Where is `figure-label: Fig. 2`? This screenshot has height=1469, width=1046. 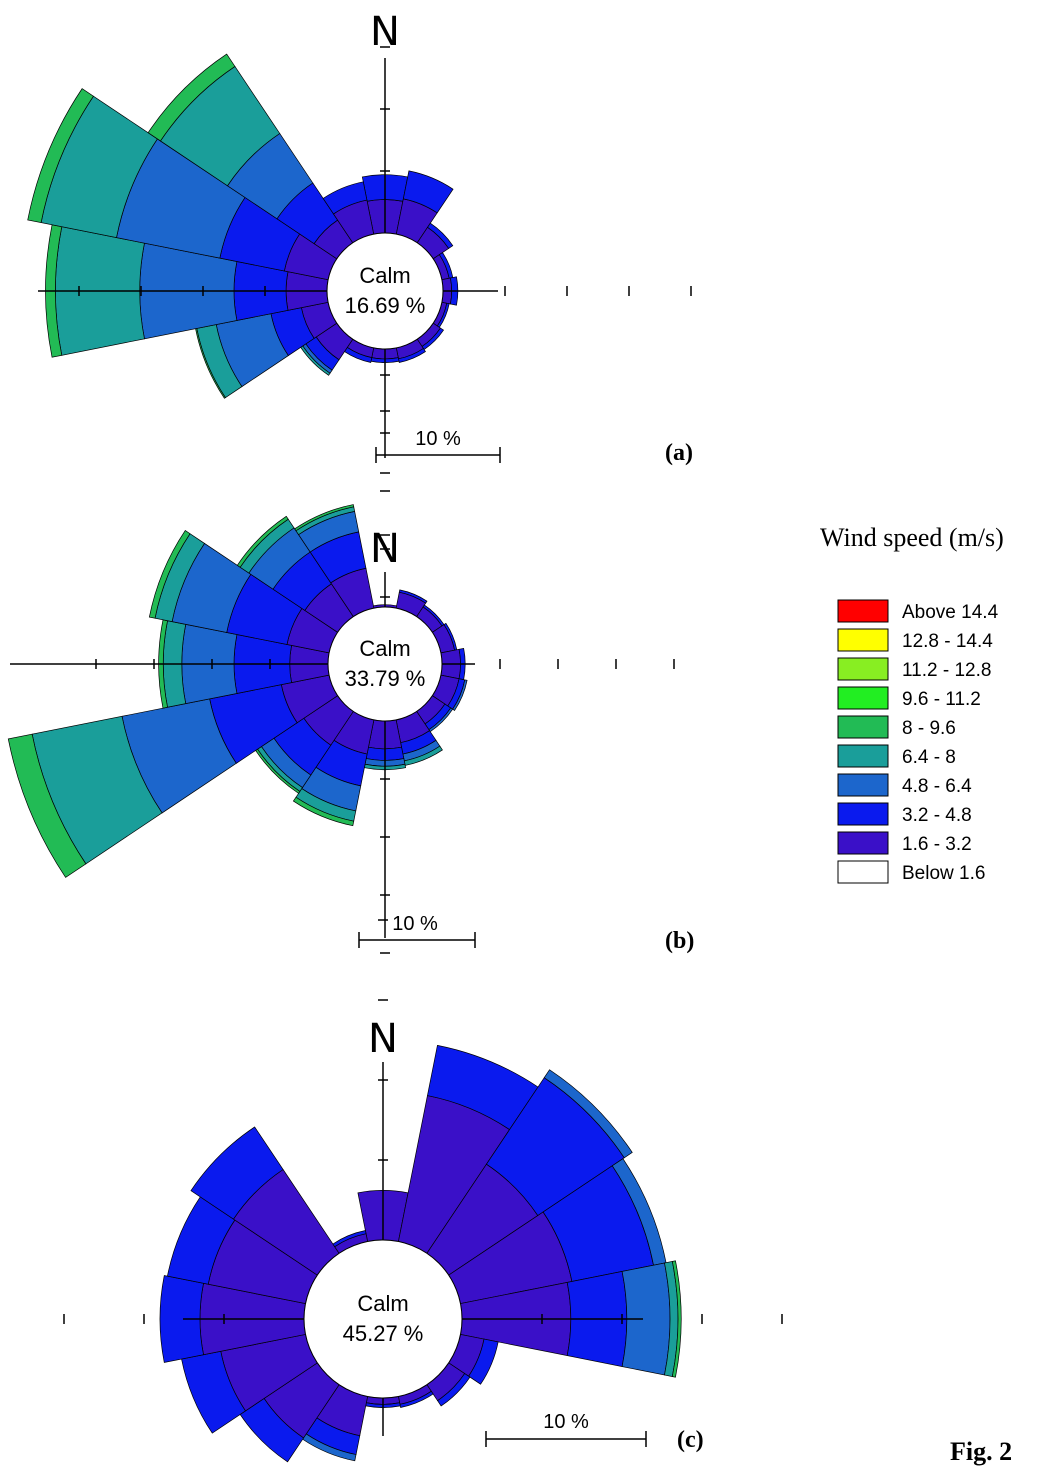
figure-label: Fig. 2 is located at coordinates (981, 1451).